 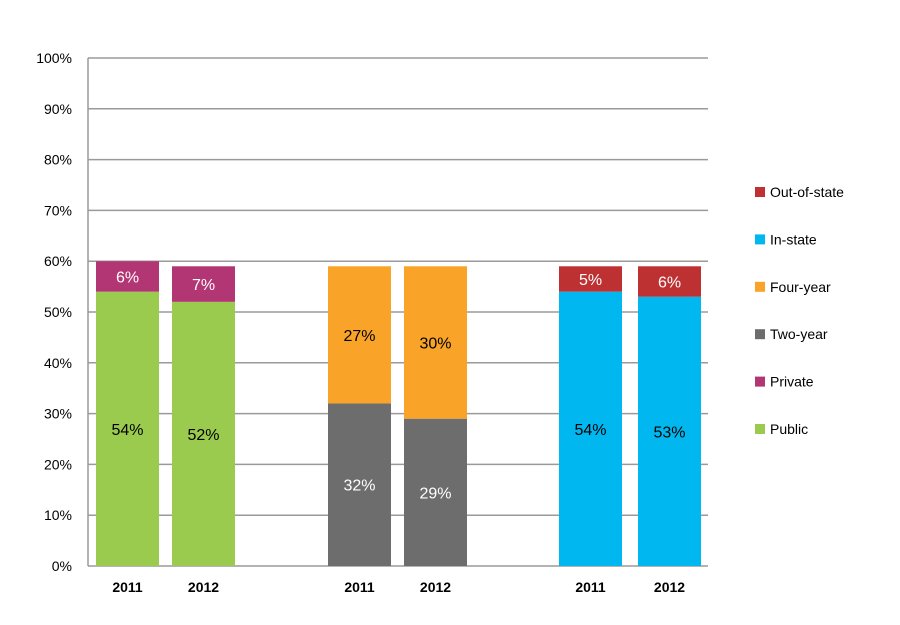 I want to click on data-label: 30%, so click(x=435, y=343).